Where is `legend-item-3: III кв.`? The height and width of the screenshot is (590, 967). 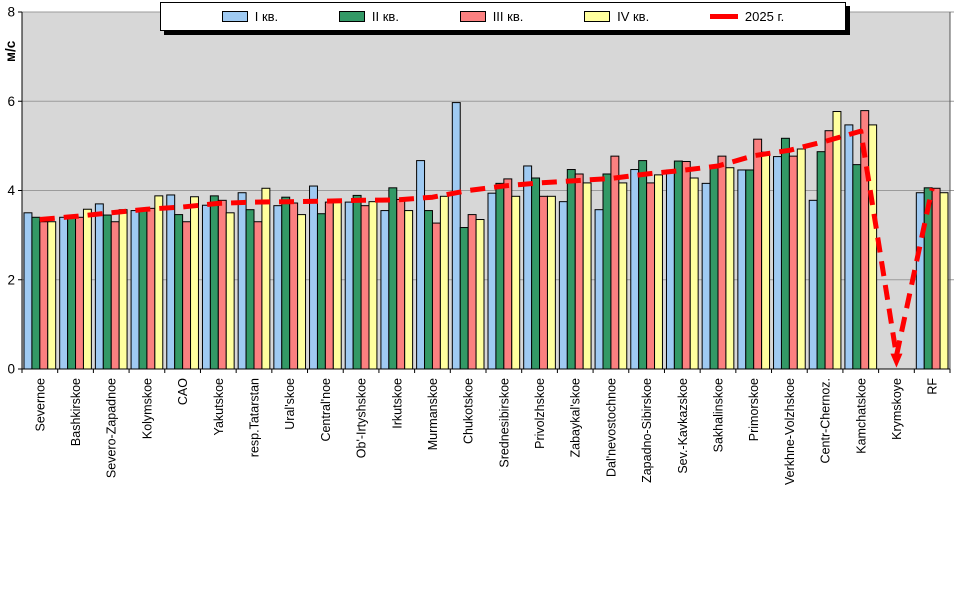 legend-item-3: III кв. is located at coordinates (491, 16).